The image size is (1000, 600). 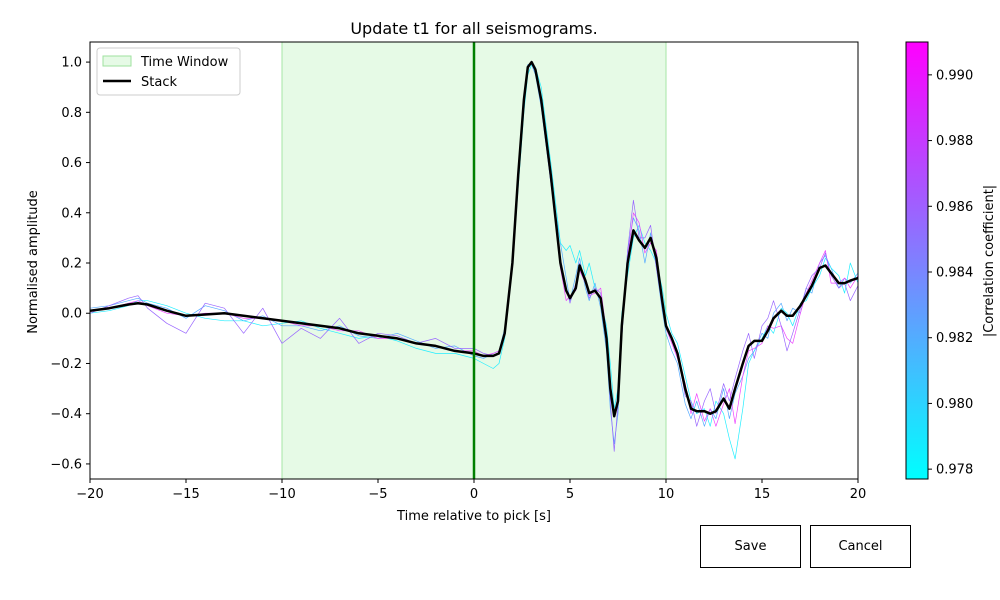 What do you see at coordinates (281, 494) in the screenshot?
I see `x-tick-label: −10` at bounding box center [281, 494].